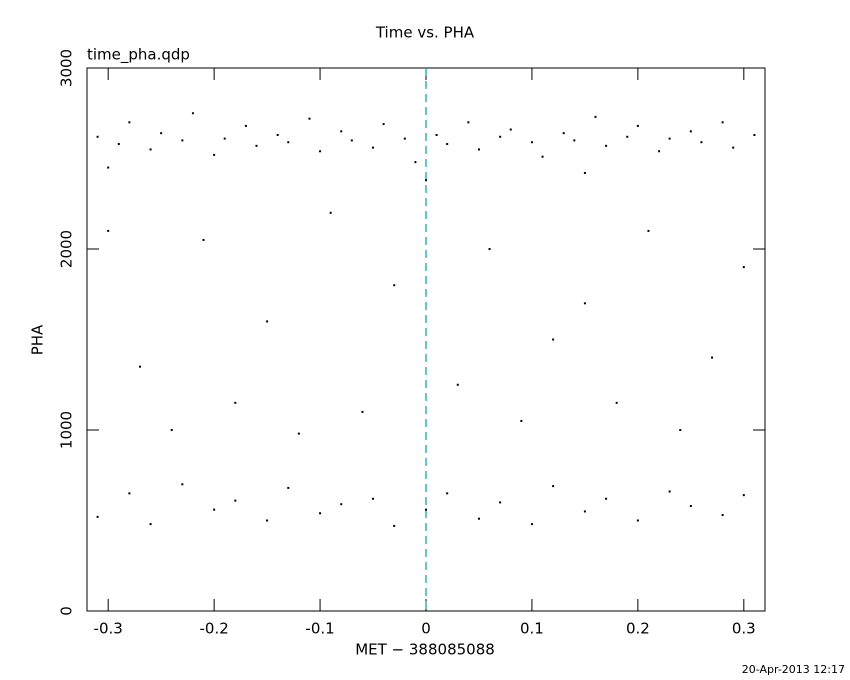 This screenshot has height=680, width=850. I want to click on x-tick-label: -0.1, so click(319, 629).